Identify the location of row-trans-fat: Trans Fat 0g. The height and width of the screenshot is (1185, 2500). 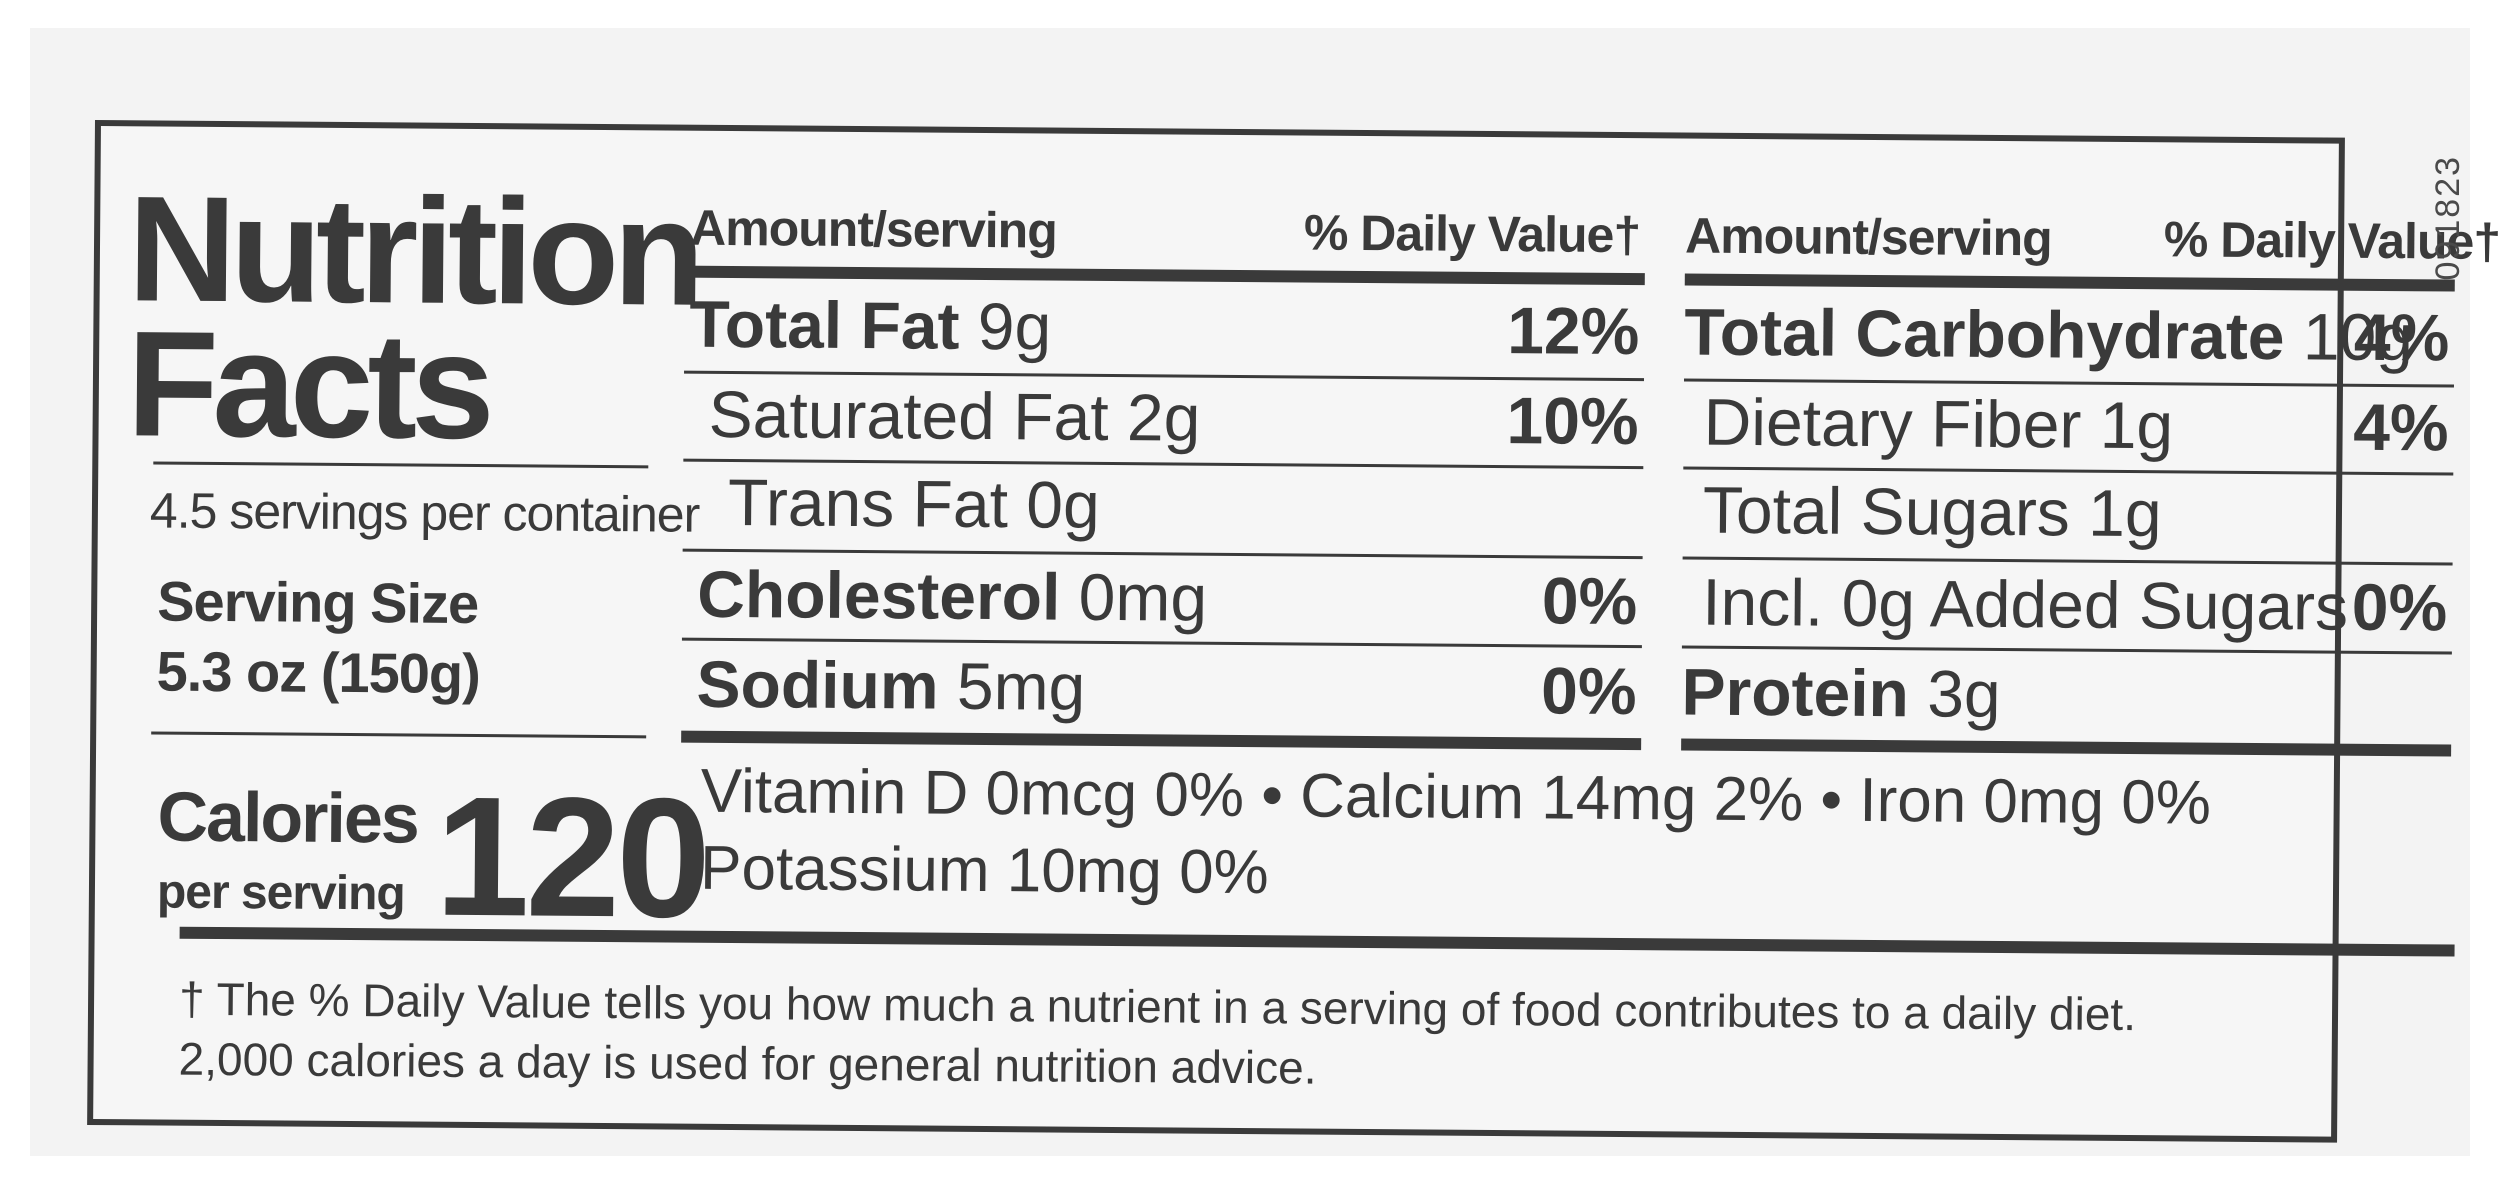
(914, 503).